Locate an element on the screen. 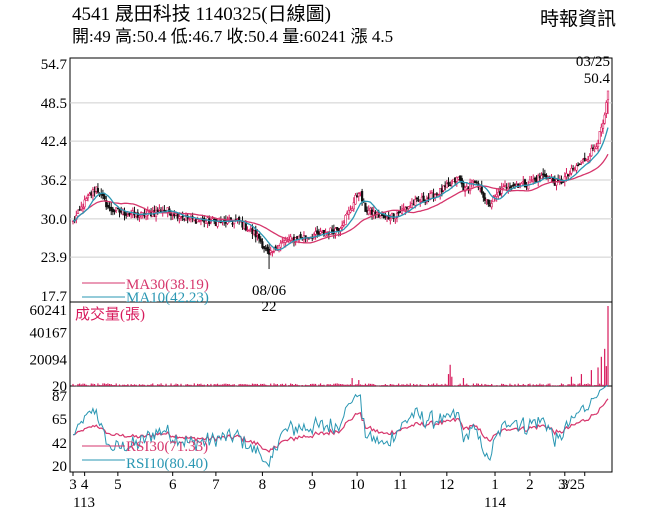 The image size is (656, 525). source-label: 時報資訊 is located at coordinates (577, 19).